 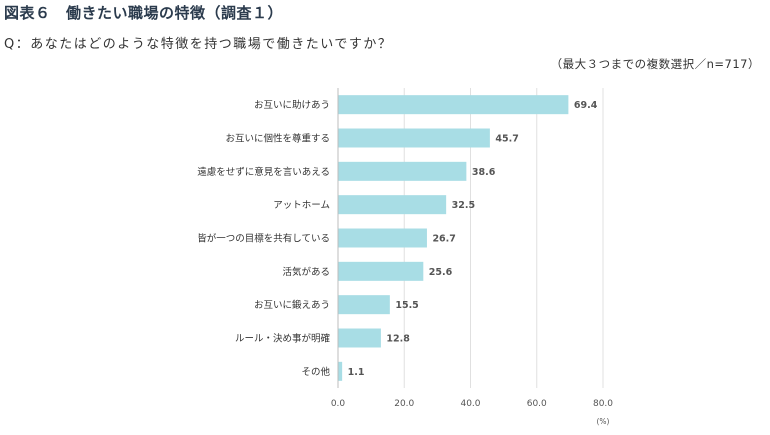 What do you see at coordinates (144, 13) in the screenshot?
I see `figure-title: 図表６ 働きたい職場の特徴（調査１）` at bounding box center [144, 13].